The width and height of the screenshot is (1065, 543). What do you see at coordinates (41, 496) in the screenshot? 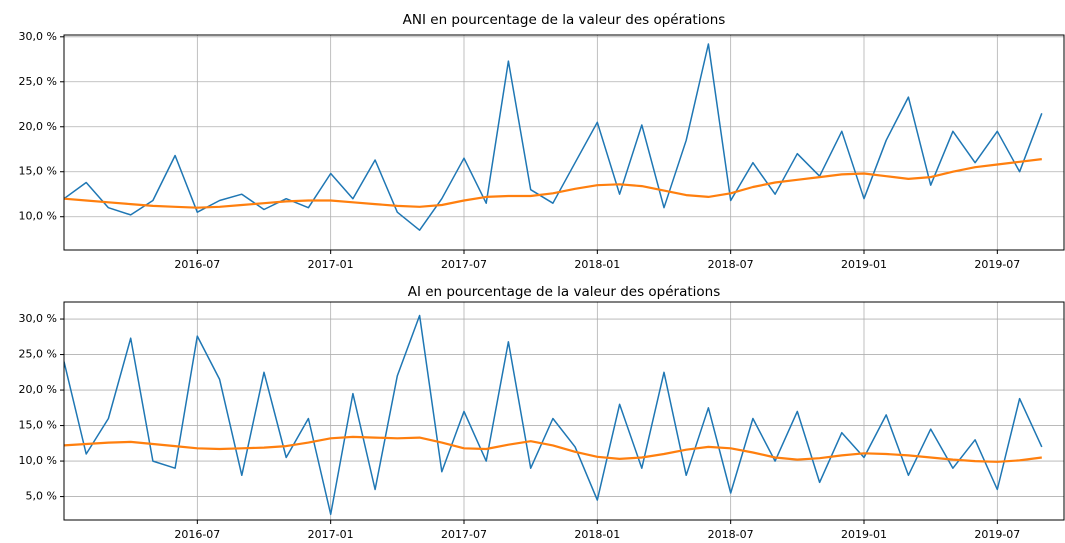
I see `y-tick-label: 5,0 %` at bounding box center [41, 496].